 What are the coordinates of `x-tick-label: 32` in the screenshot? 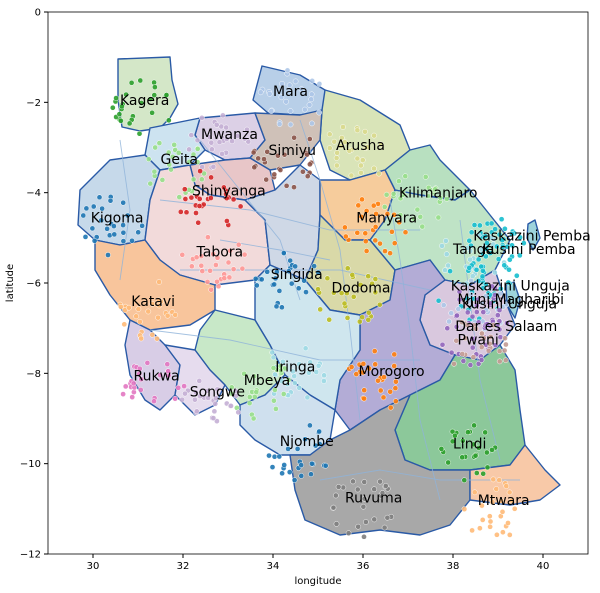 It's located at (183, 566).